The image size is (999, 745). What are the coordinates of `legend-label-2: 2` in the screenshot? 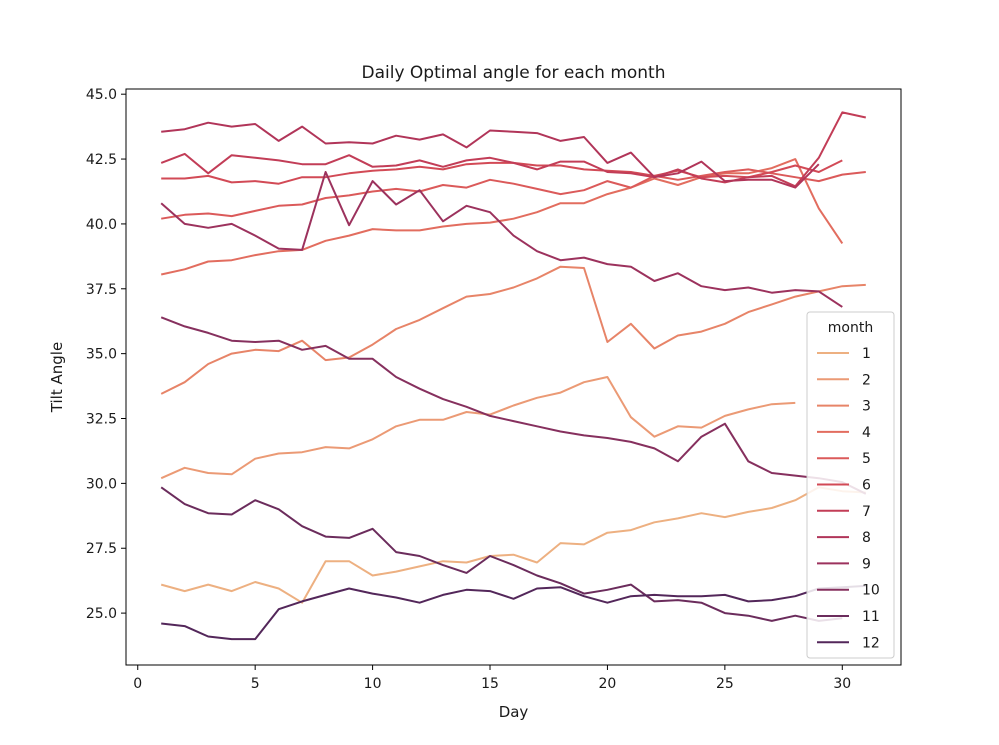 It's located at (866, 380).